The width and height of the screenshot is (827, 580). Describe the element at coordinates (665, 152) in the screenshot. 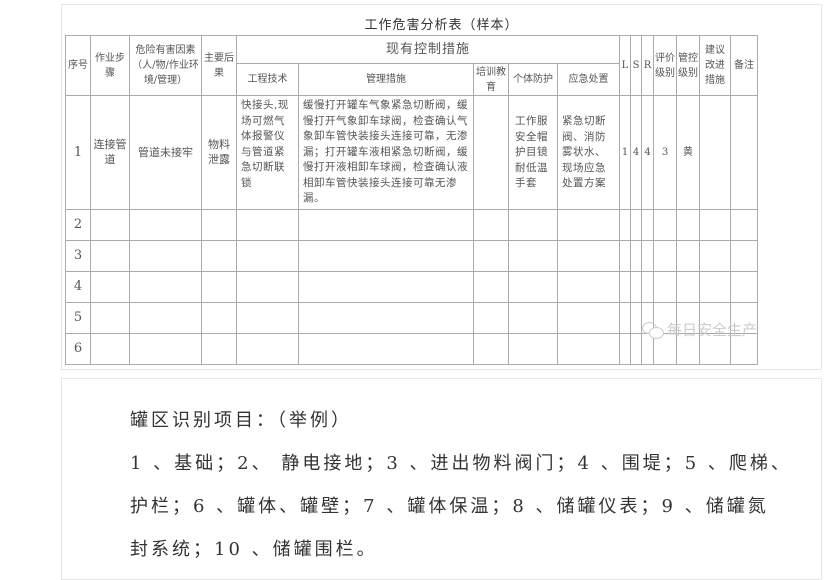

I see `cell-eval-level: 3` at that location.